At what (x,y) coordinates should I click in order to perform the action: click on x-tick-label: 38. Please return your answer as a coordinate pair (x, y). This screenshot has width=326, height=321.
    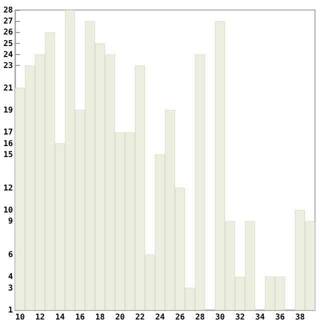
    Looking at the image, I should click on (300, 316).